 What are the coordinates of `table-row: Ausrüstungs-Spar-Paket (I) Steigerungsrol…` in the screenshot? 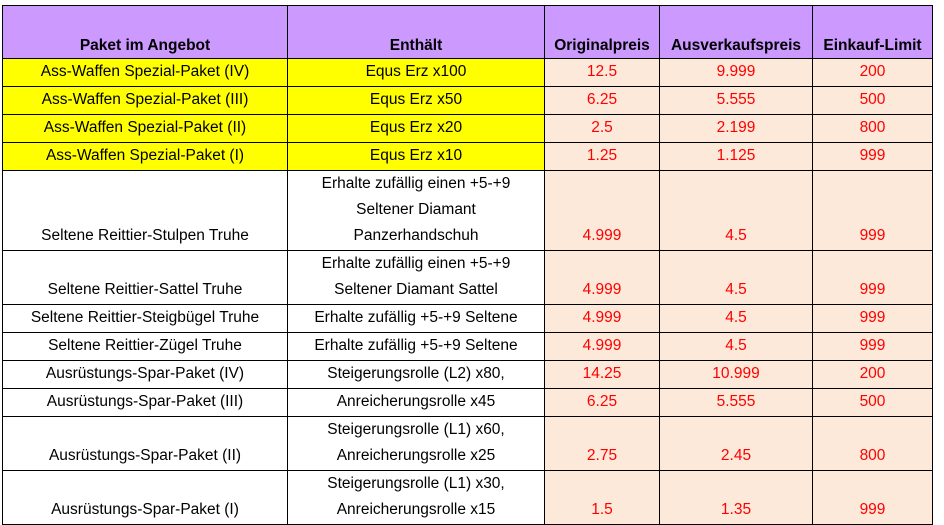 It's located at (467, 497).